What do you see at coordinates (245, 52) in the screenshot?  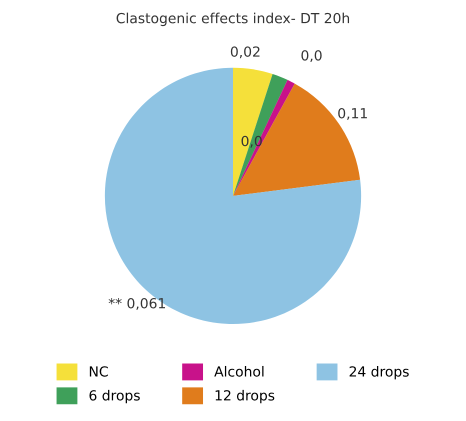 I see `text: 0,02` at bounding box center [245, 52].